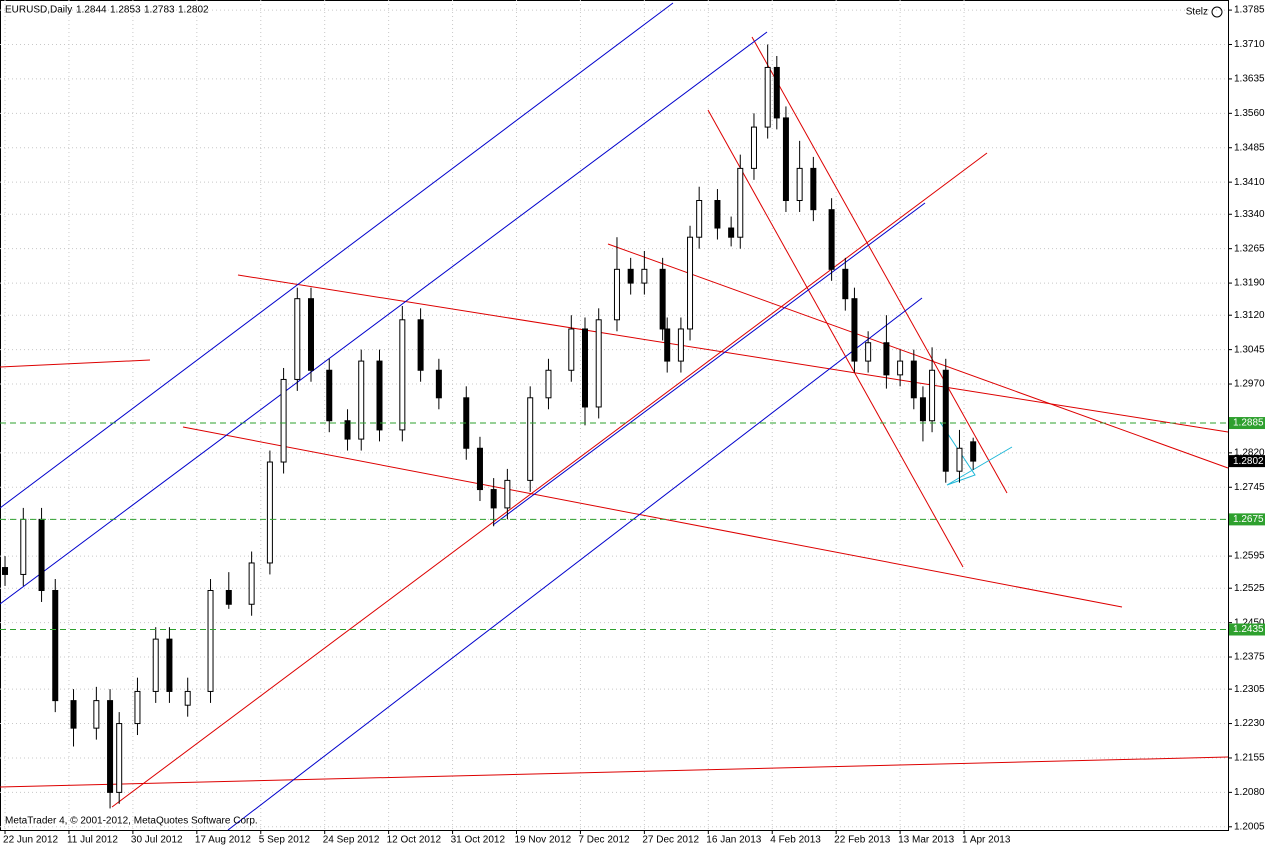 Image resolution: width=1266 pixels, height=847 pixels. What do you see at coordinates (1249, 248) in the screenshot?
I see `y-tick-label: 1.3265` at bounding box center [1249, 248].